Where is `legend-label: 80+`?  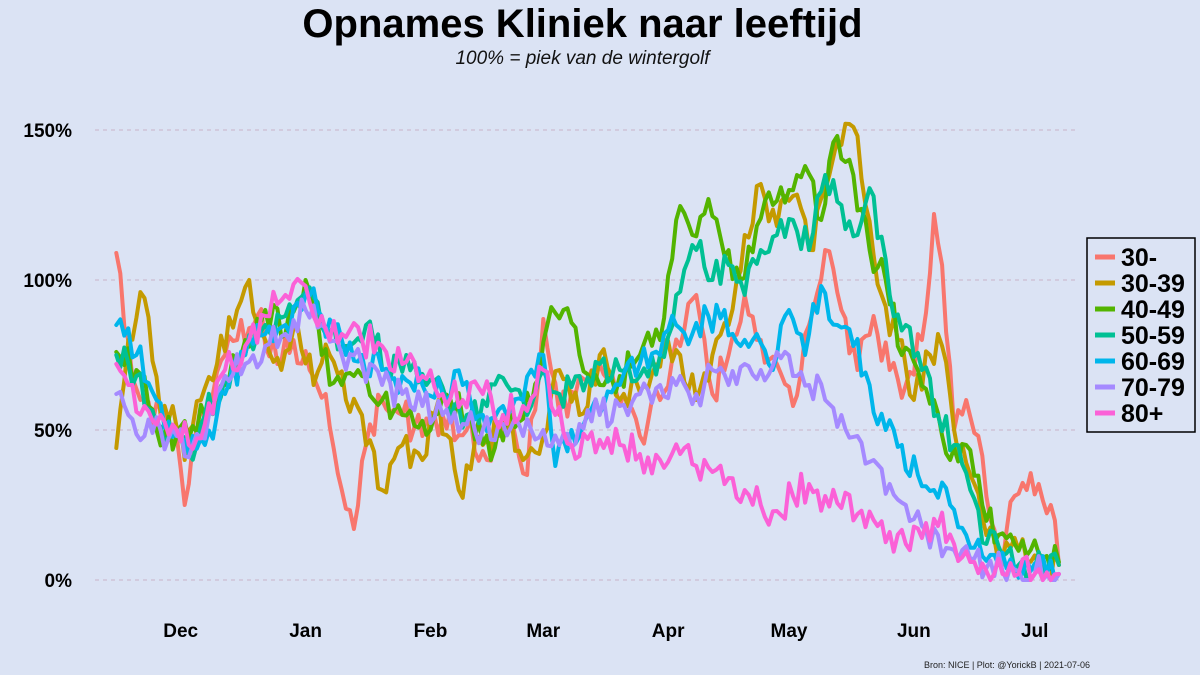
legend-label: 80+ is located at coordinates (1142, 414).